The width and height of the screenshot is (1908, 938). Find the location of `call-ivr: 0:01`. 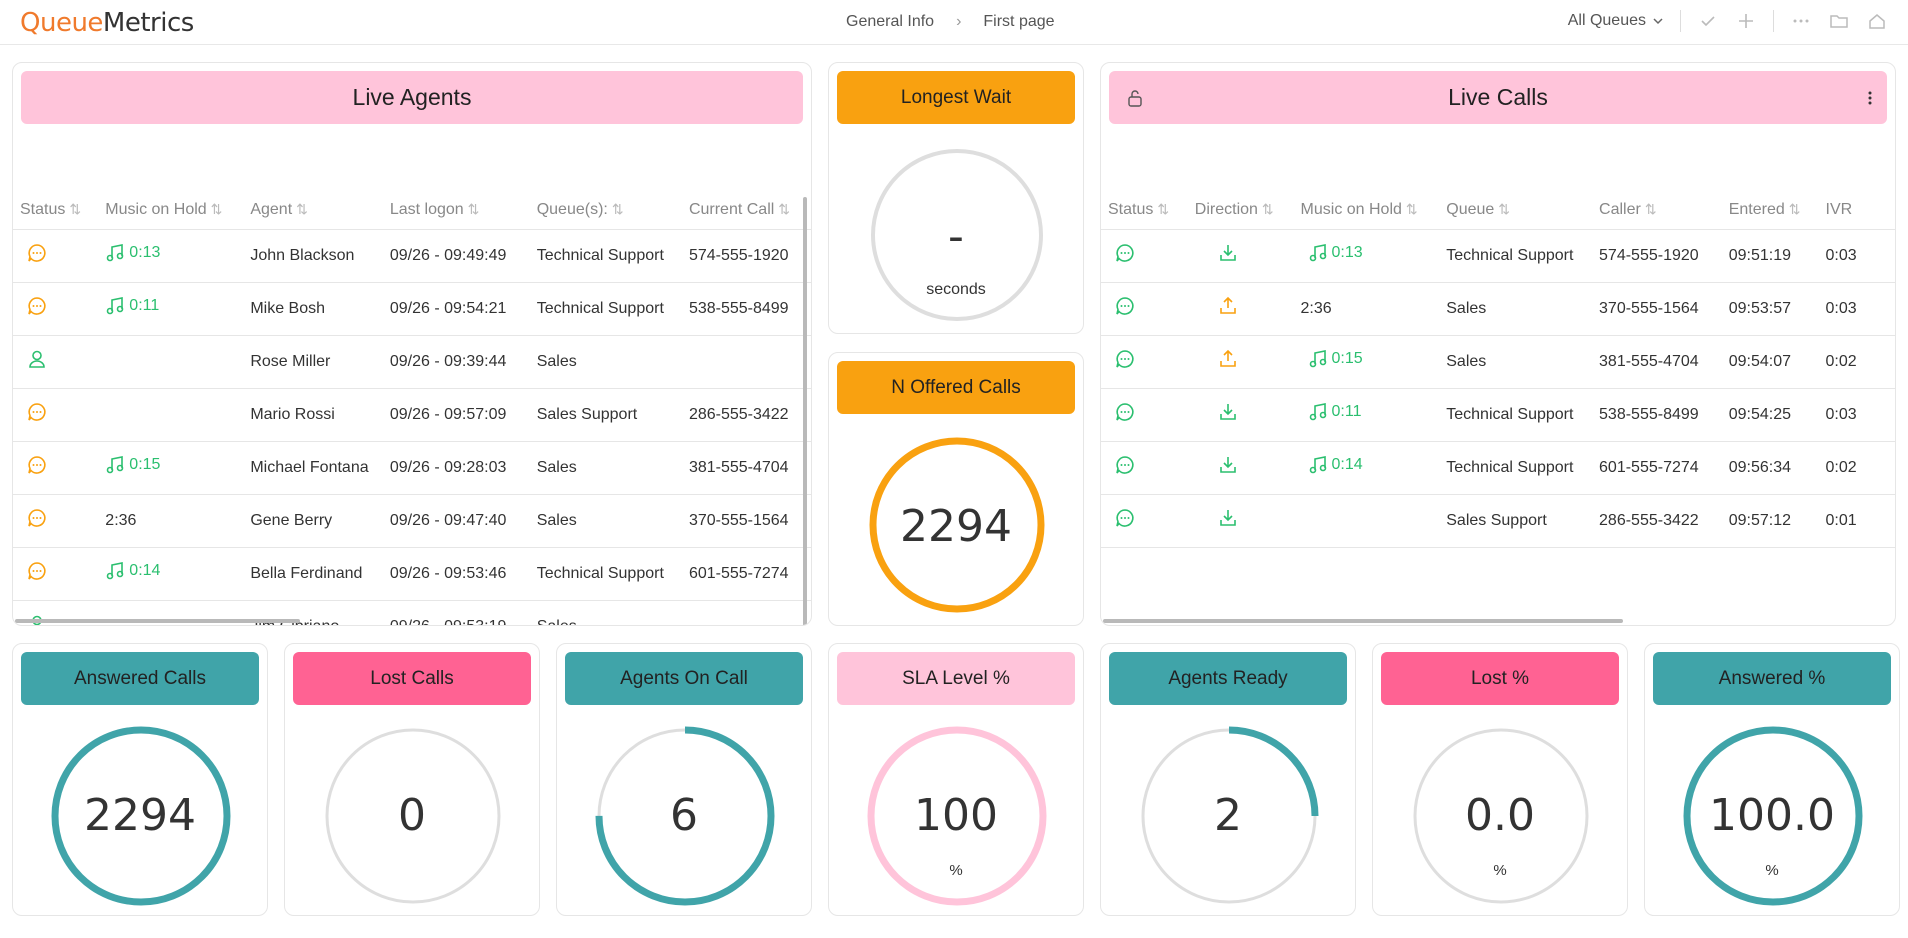

call-ivr: 0:01 is located at coordinates (1856, 521).